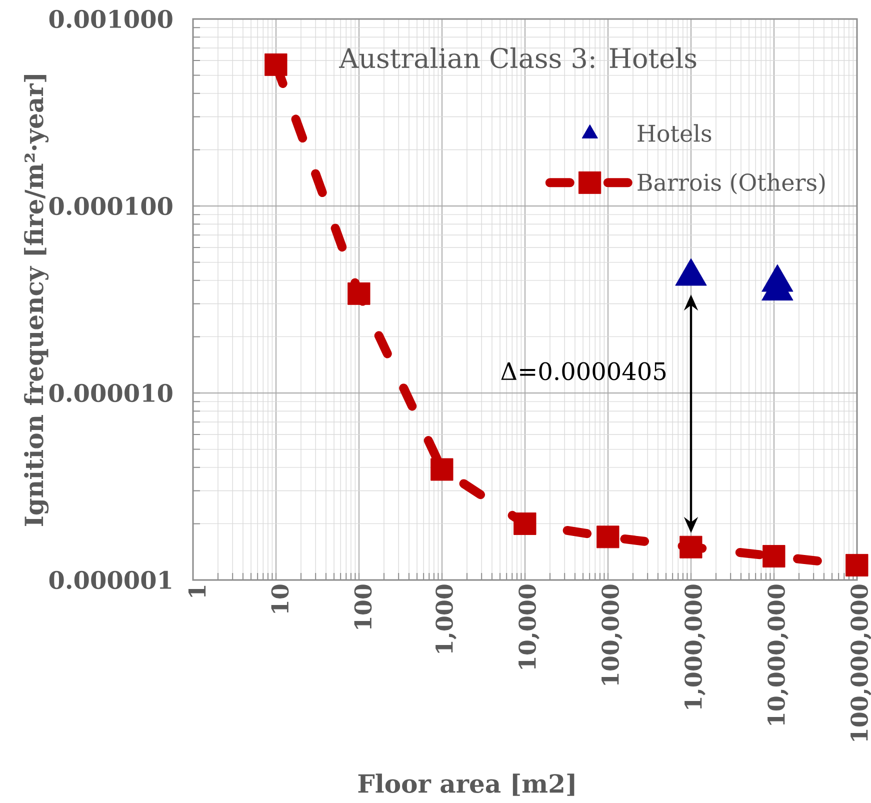 This screenshot has width=871, height=803. I want to click on y-tick-label: 0.000010, so click(110, 393).